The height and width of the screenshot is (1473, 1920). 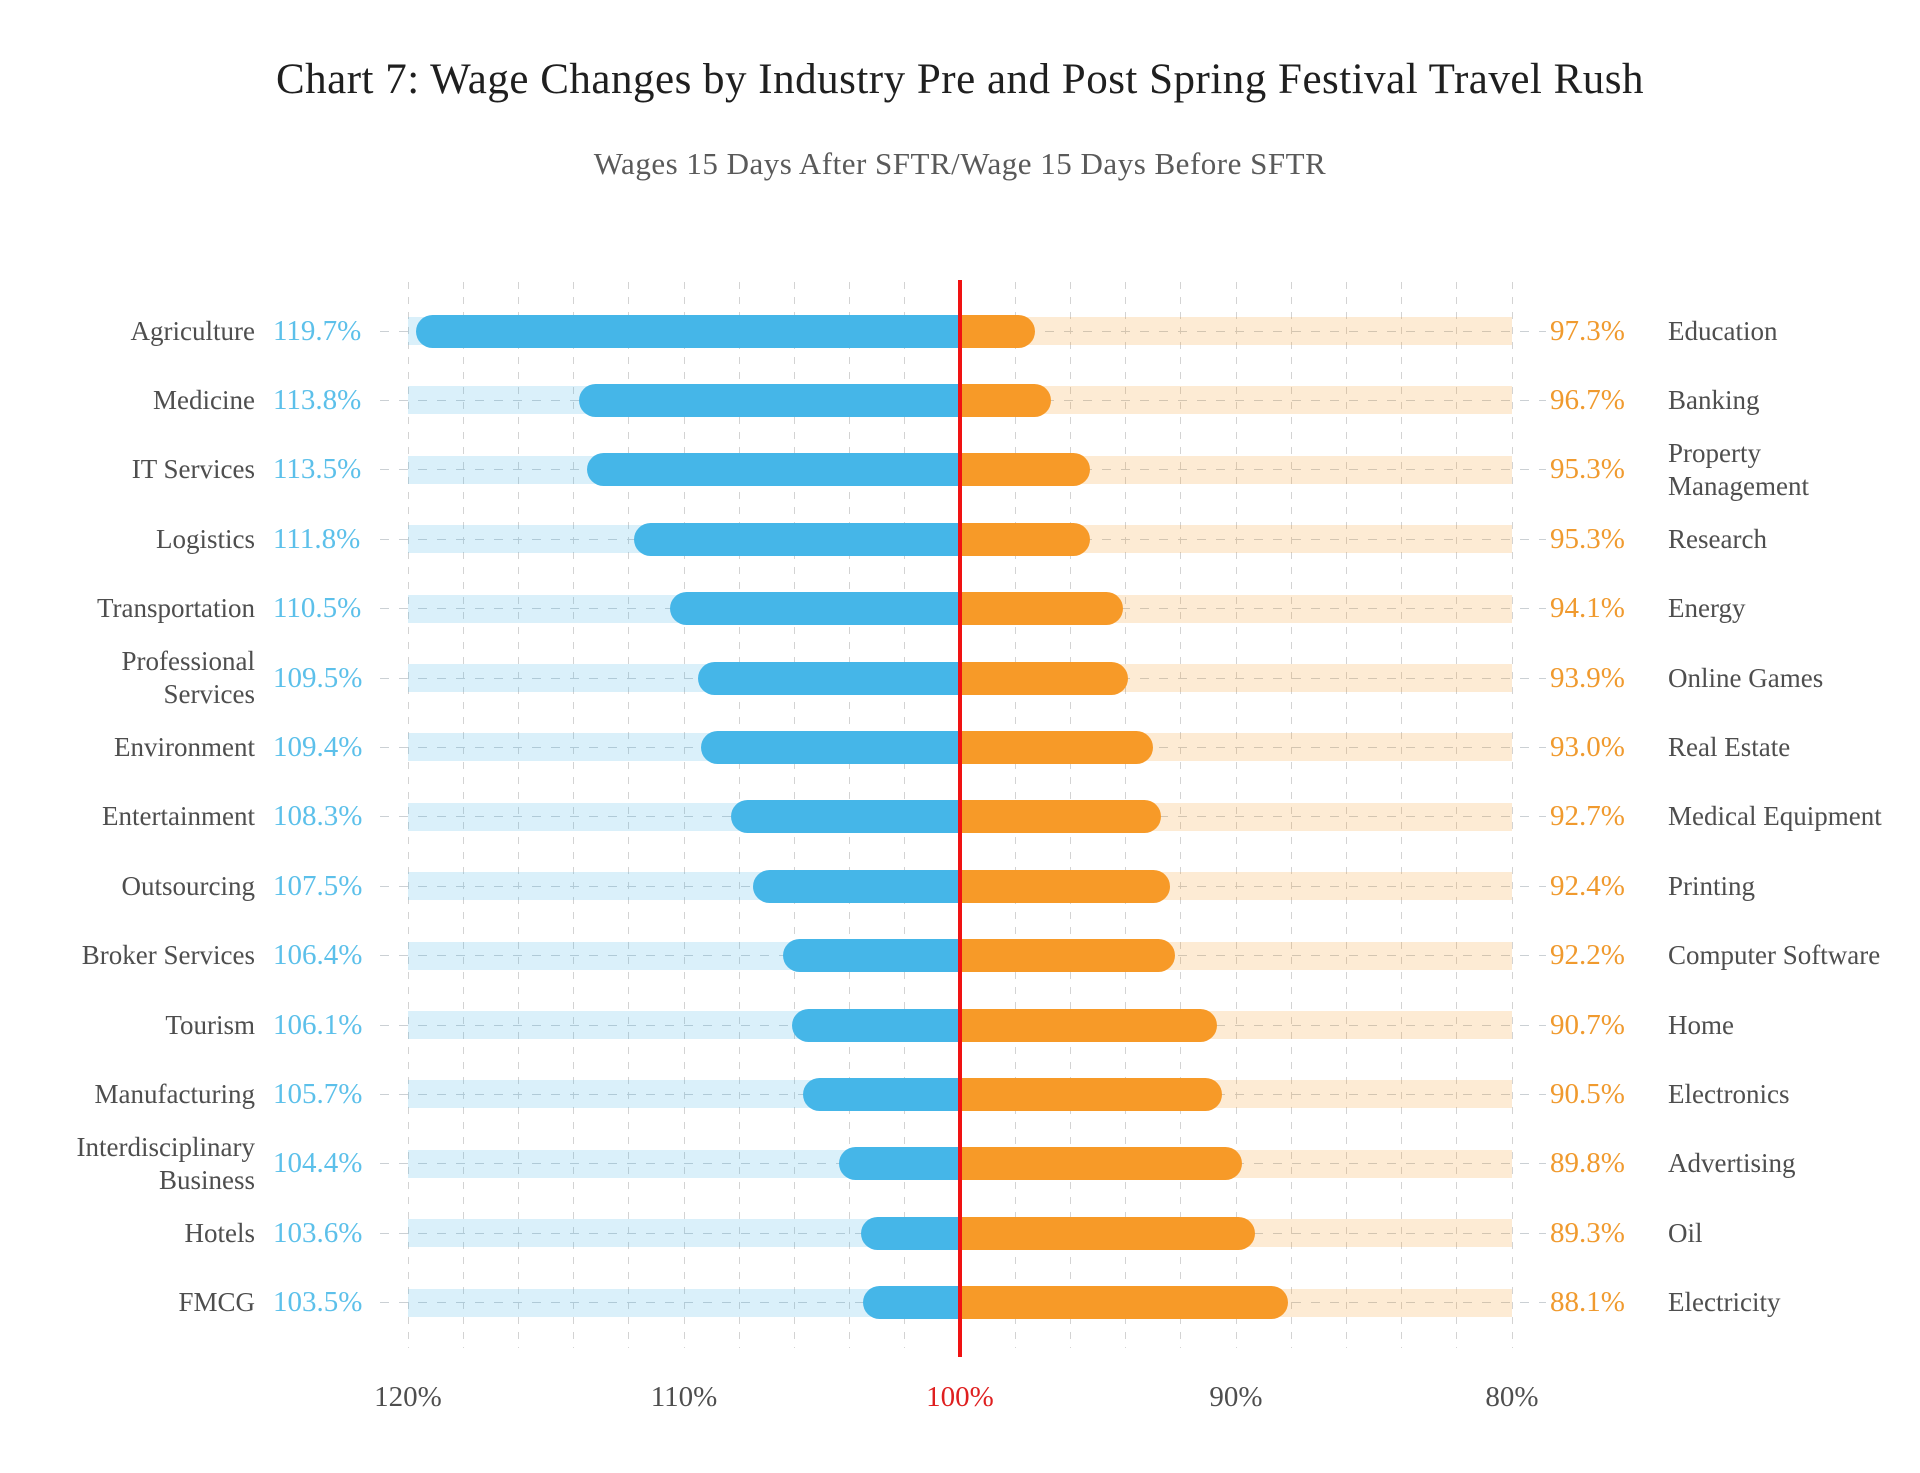 What do you see at coordinates (797, 539) in the screenshot?
I see `bar-logistics` at bounding box center [797, 539].